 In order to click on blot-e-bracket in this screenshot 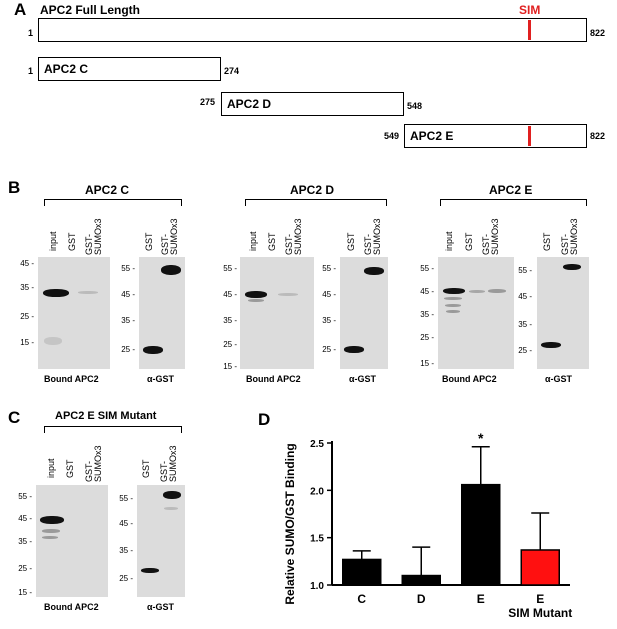, I will do `click(513, 202)`.